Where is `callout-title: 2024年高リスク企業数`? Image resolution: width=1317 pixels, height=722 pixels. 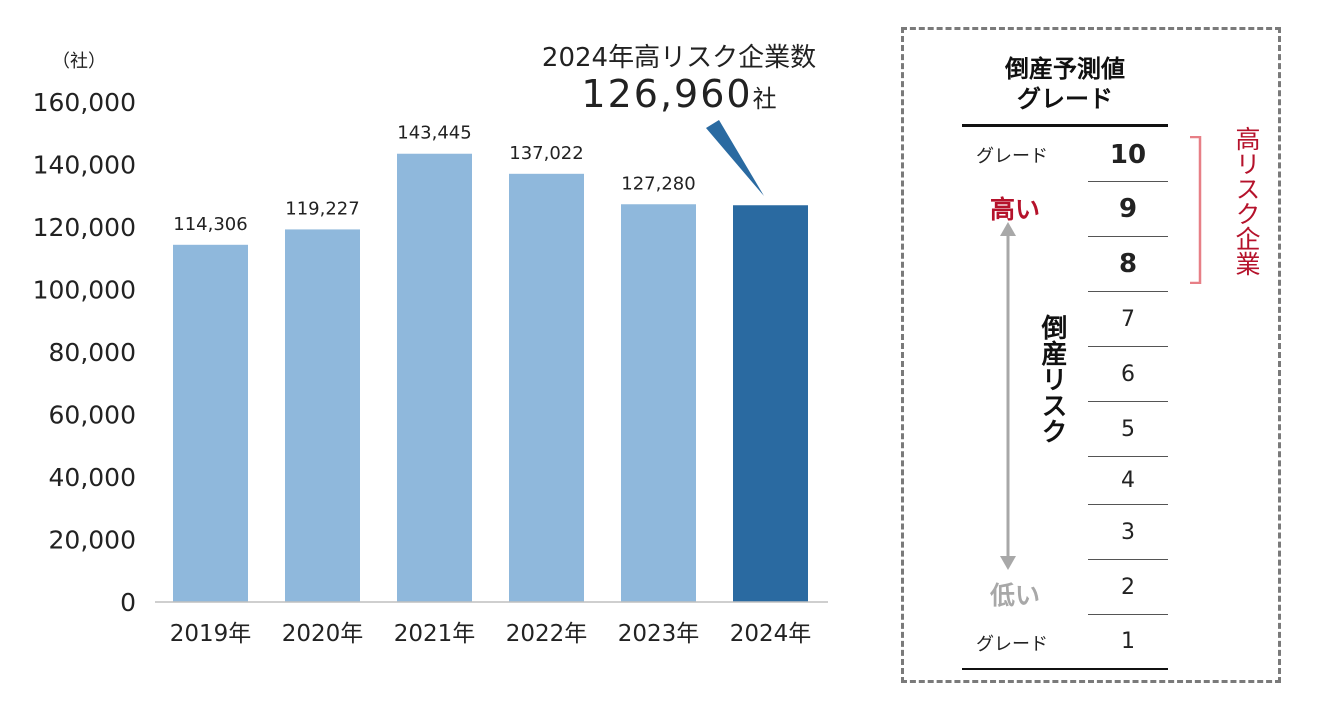
callout-title: 2024年高リスク企業数 is located at coordinates (679, 58).